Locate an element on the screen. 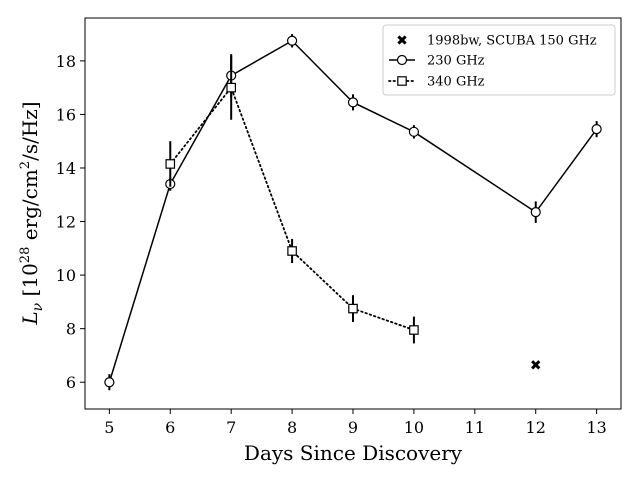 Image resolution: width=640 pixels, height=480 pixels. legend-label: 1998bw, SCUBA 150 GHz is located at coordinates (512, 41).